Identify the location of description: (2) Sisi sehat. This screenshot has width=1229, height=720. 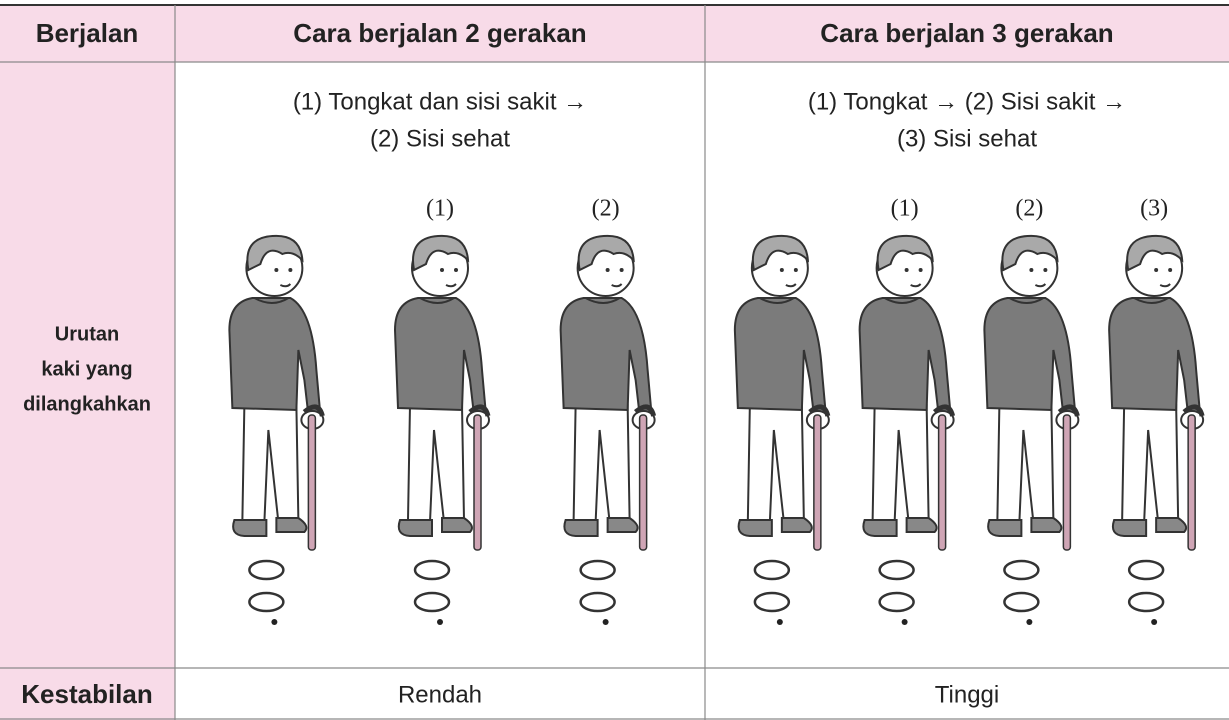
(440, 138).